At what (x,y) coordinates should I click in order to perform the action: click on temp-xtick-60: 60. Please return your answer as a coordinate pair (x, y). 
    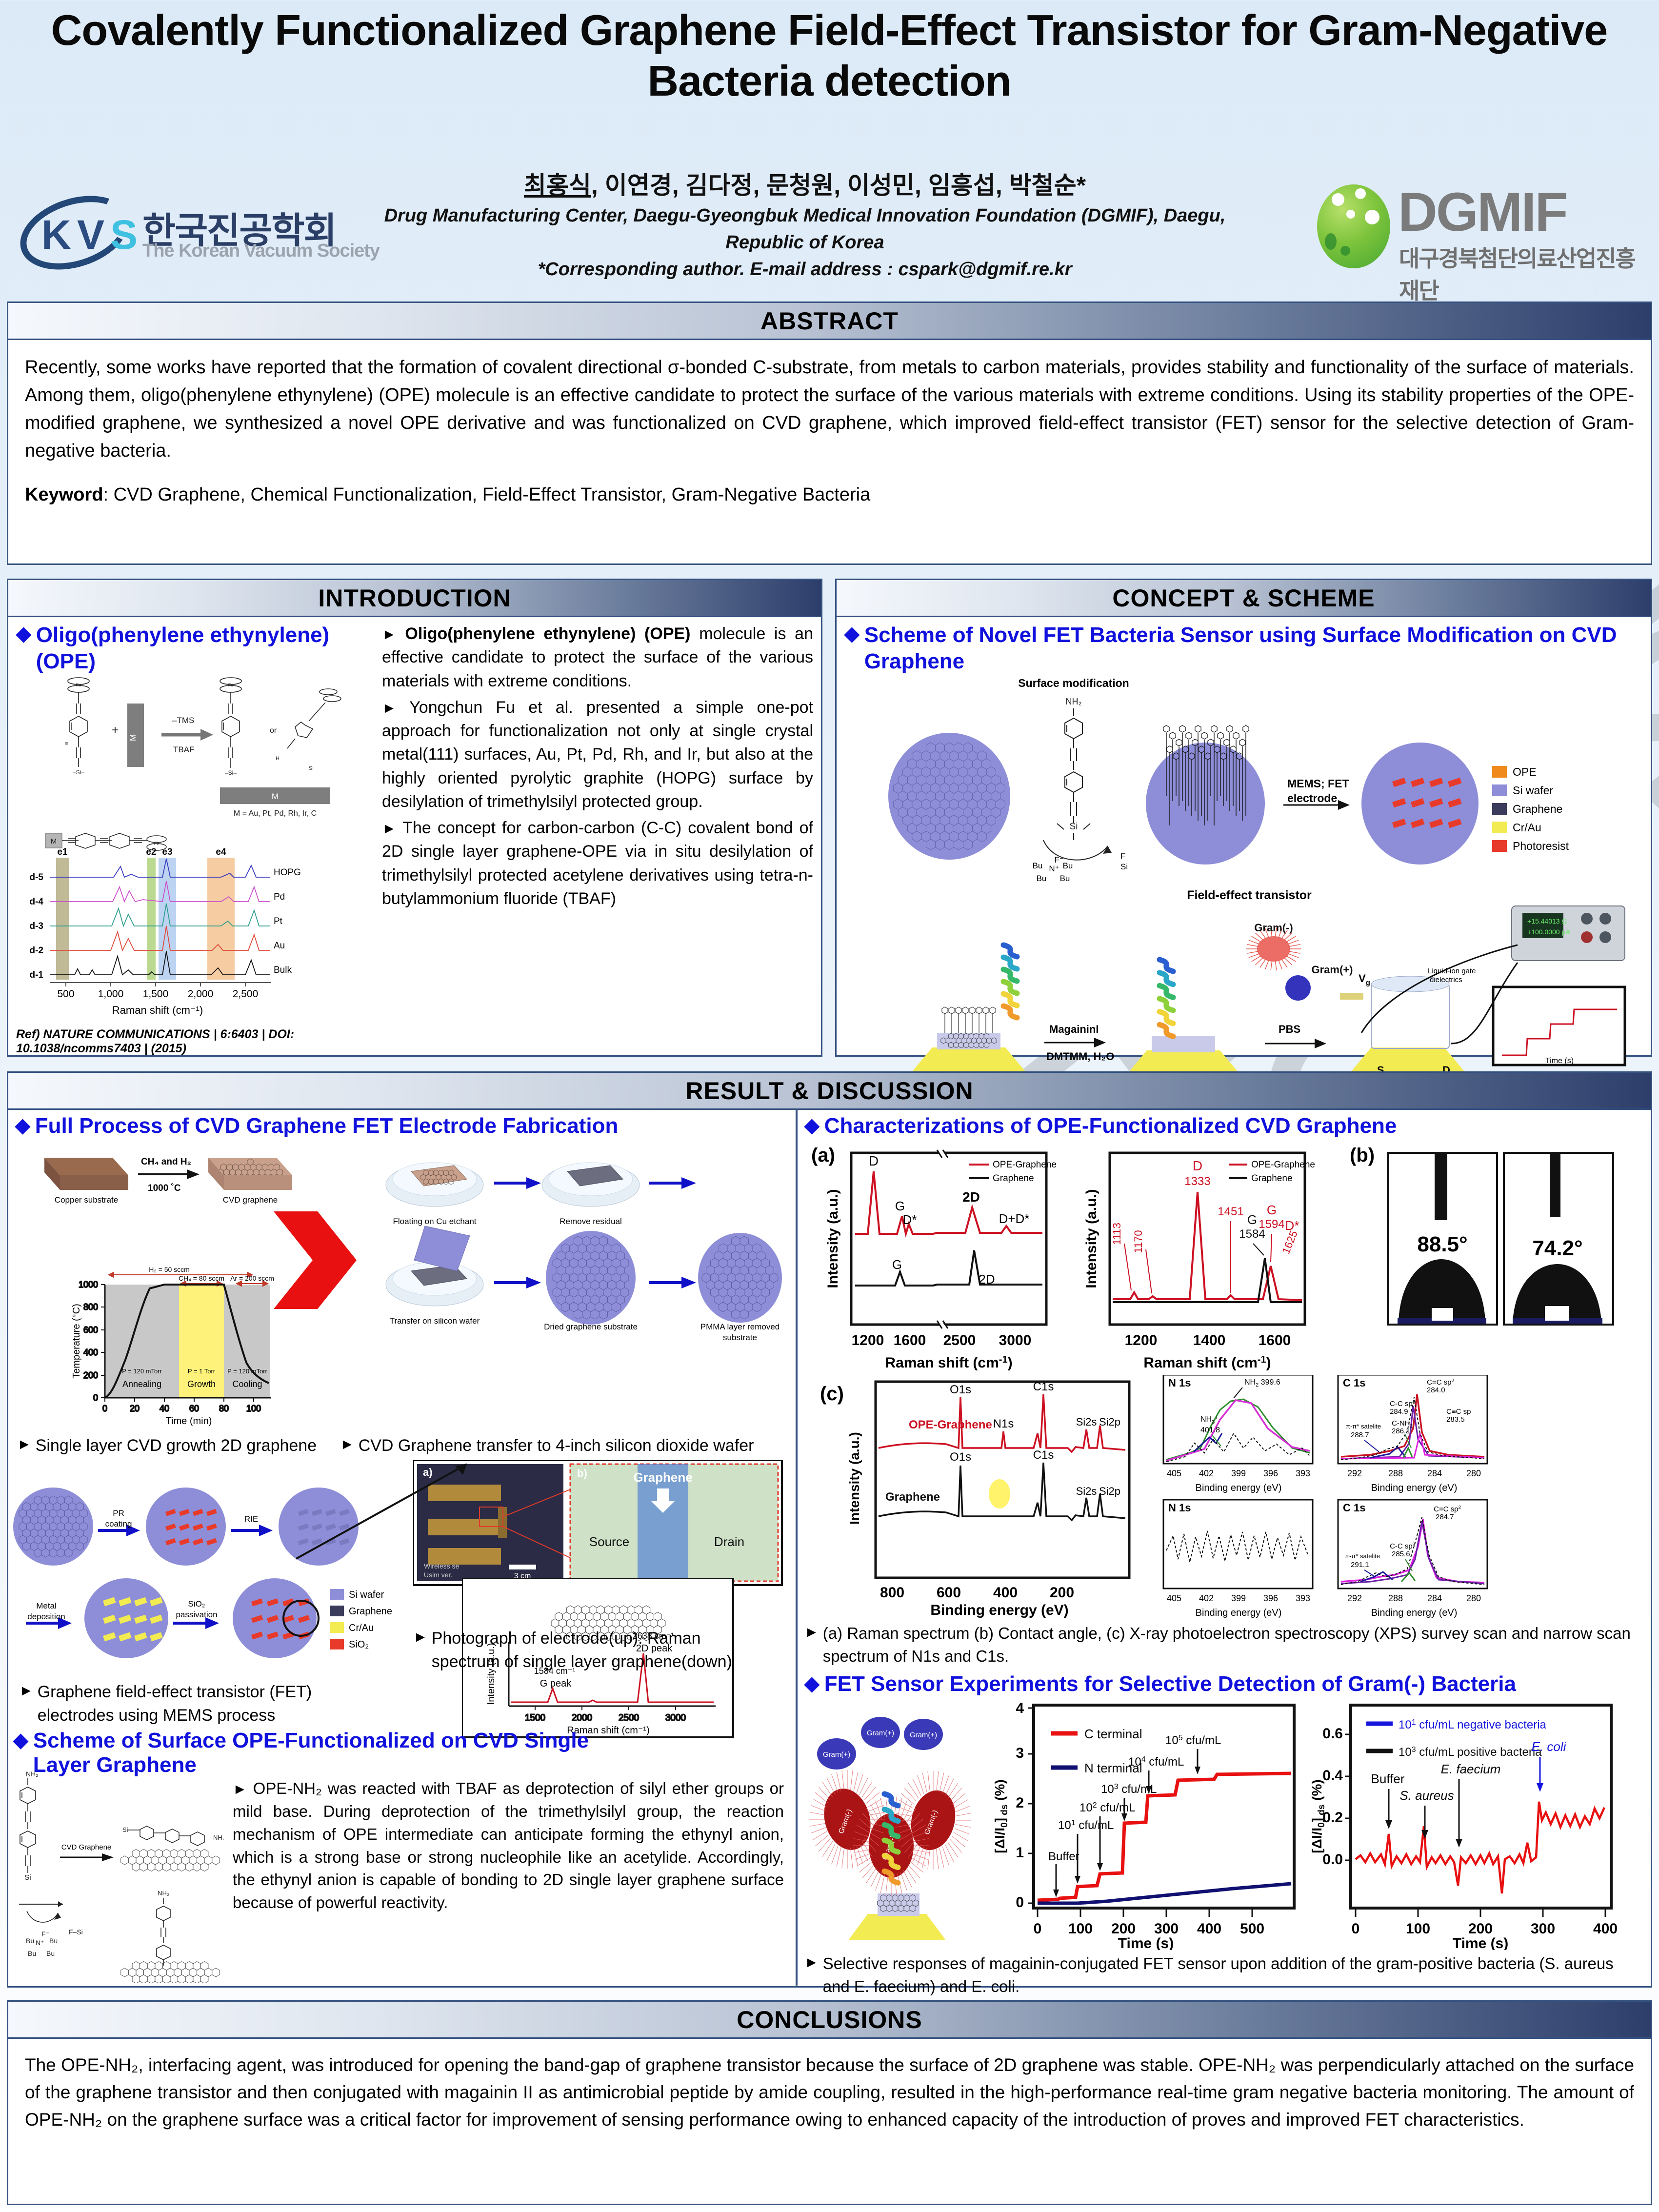
    Looking at the image, I should click on (194, 1409).